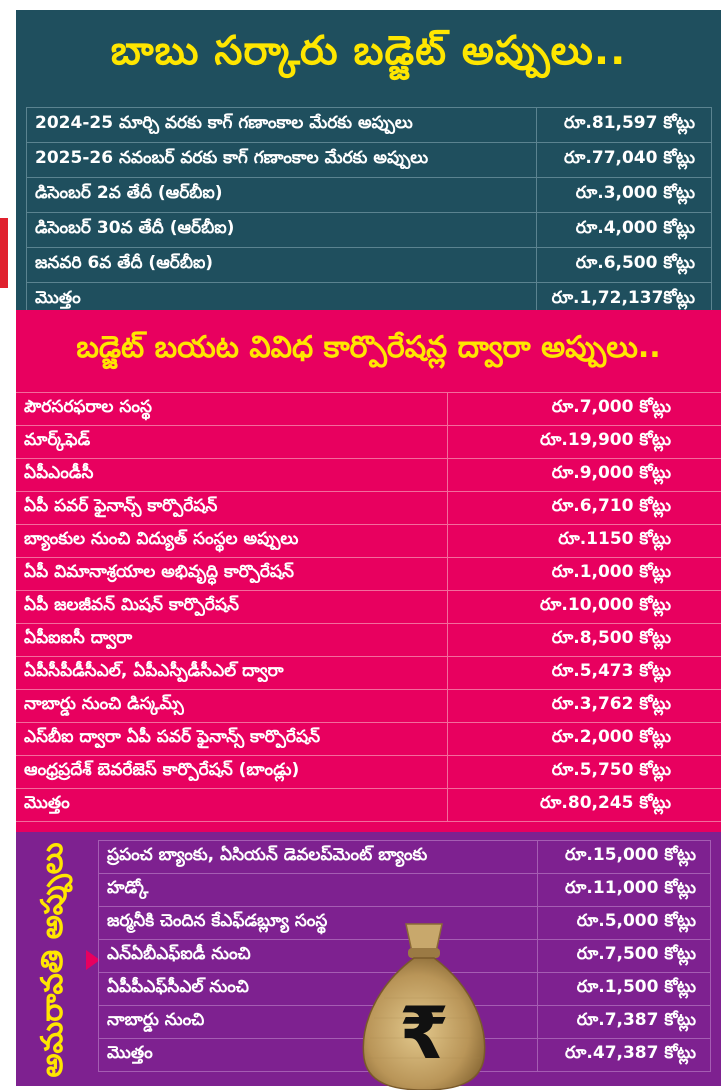  What do you see at coordinates (584, 442) in the screenshot?
I see `row-amount: రూ.19,900 కోట్లు` at bounding box center [584, 442].